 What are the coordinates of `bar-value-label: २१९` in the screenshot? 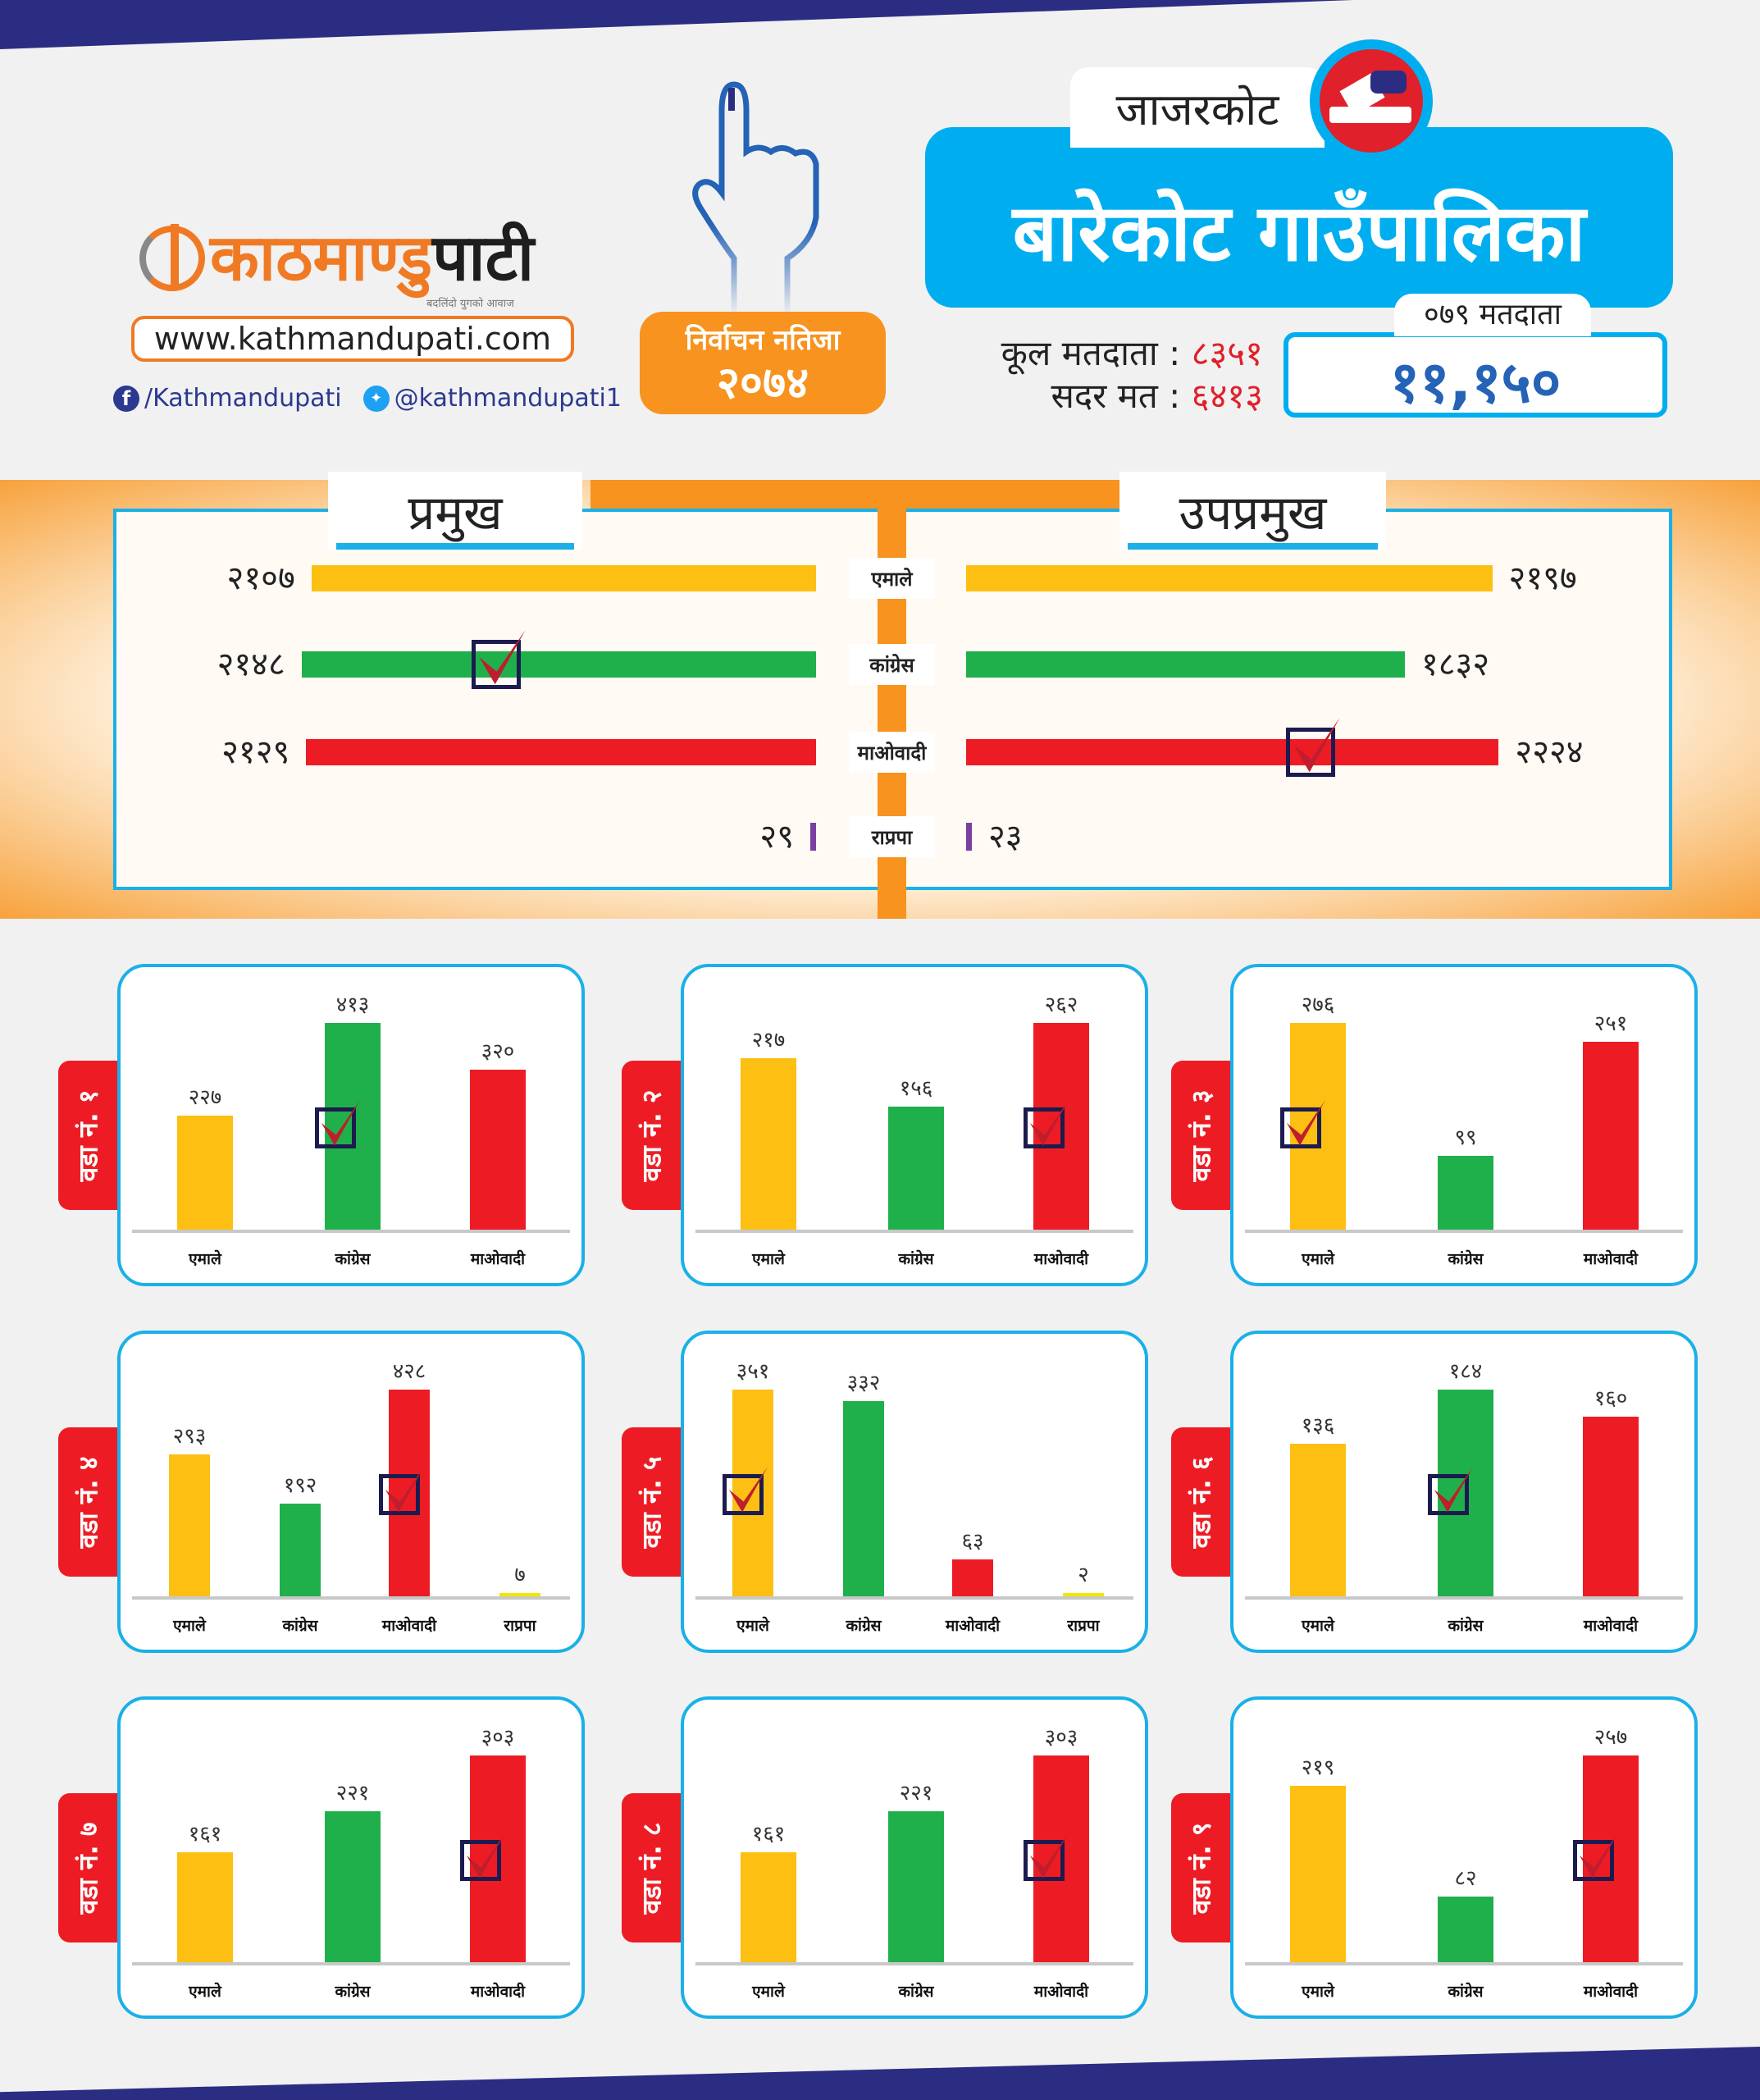 It's located at (1318, 1768).